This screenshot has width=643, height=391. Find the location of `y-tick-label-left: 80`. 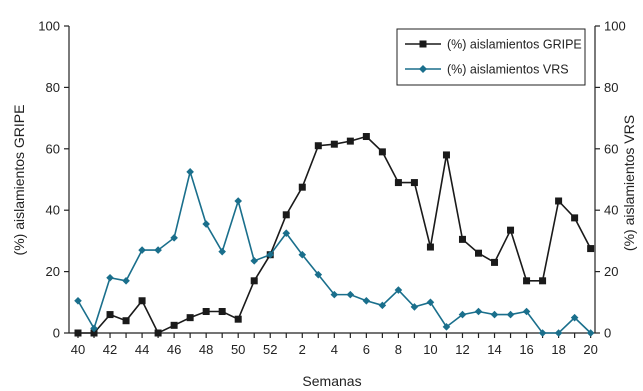

y-tick-label-left: 80 is located at coordinates (53, 87).